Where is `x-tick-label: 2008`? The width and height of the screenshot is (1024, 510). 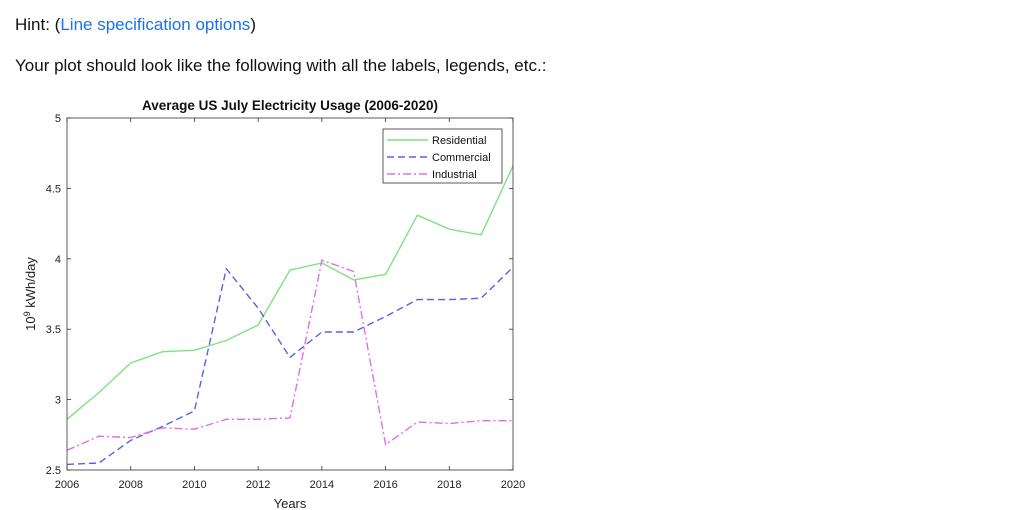
x-tick-label: 2008 is located at coordinates (130, 485).